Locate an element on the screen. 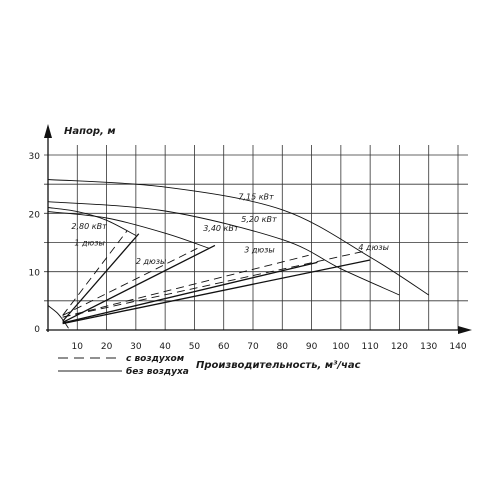  legend-label-with-air: с воздухом is located at coordinates (155, 359).